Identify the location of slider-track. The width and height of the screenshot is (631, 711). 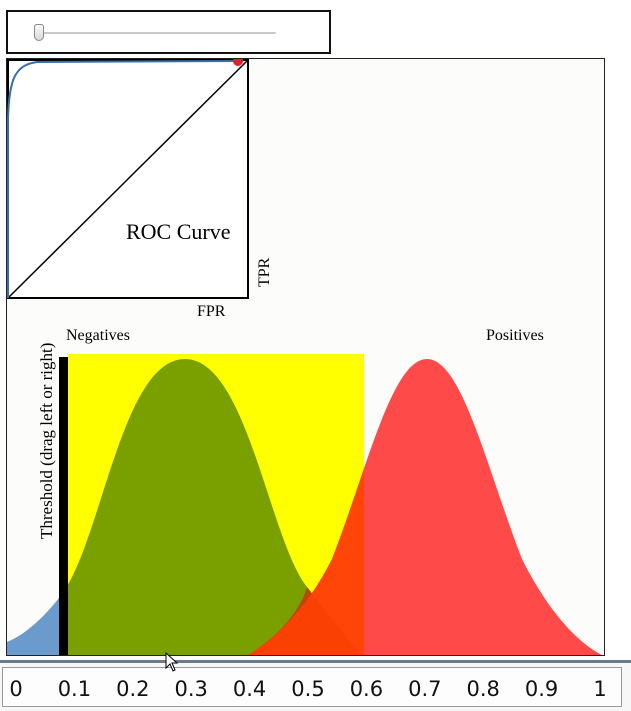
(157, 33).